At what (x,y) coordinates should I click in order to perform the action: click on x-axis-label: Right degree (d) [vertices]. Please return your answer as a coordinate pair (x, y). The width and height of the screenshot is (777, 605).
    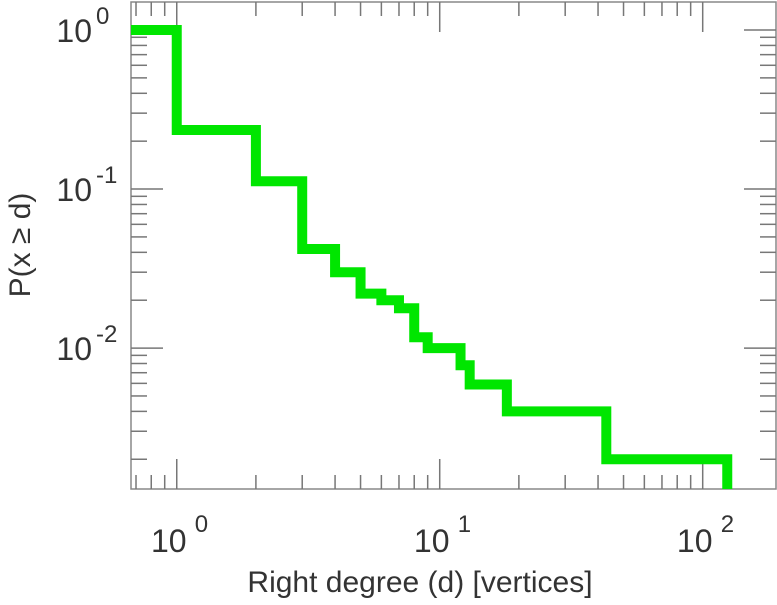
    Looking at the image, I should click on (419, 582).